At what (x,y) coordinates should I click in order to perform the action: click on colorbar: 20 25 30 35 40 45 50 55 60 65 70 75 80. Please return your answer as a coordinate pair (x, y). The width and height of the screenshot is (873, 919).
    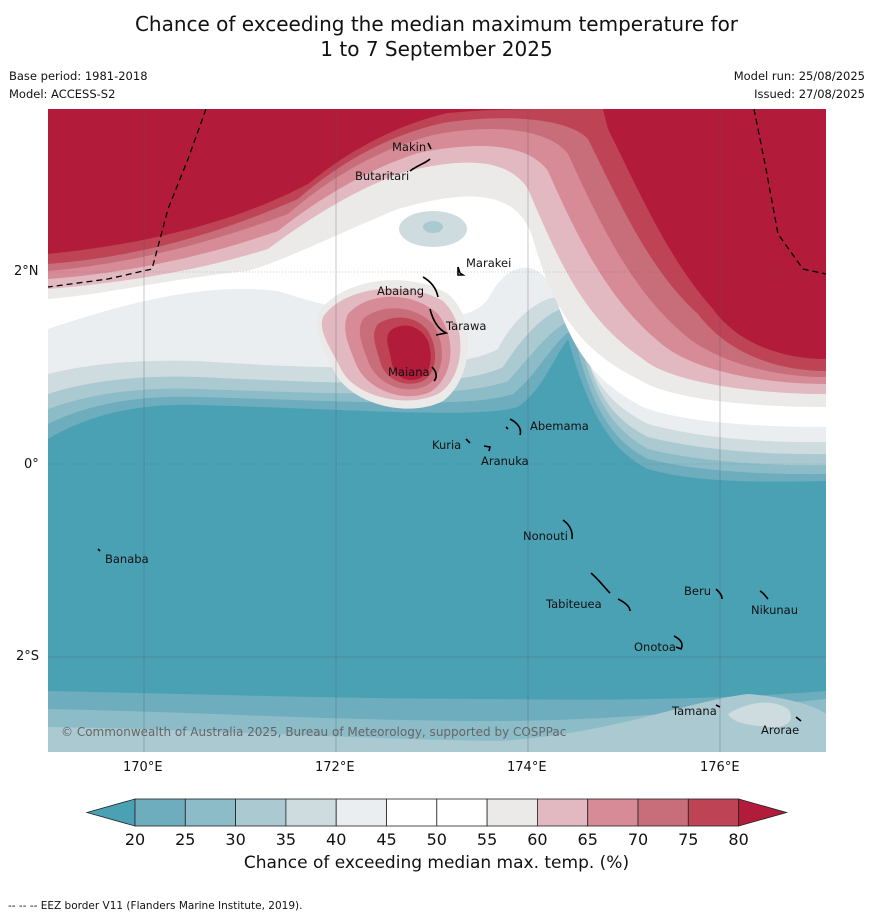
    Looking at the image, I should click on (437, 823).